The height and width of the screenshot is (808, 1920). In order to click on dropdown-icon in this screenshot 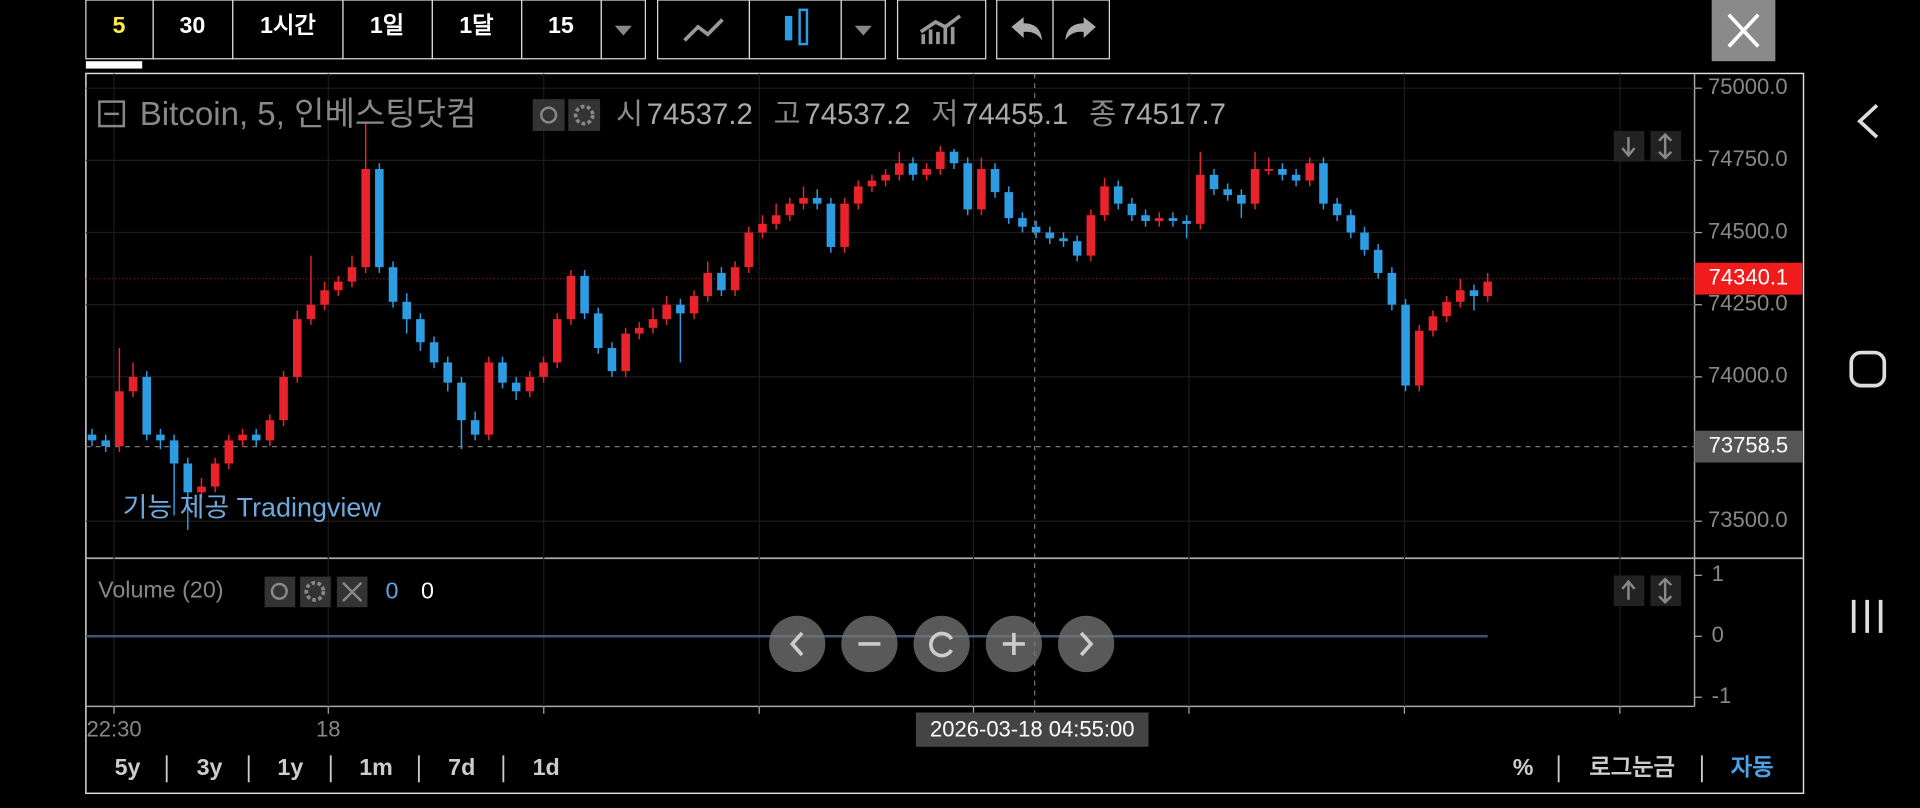, I will do `click(863, 30)`.